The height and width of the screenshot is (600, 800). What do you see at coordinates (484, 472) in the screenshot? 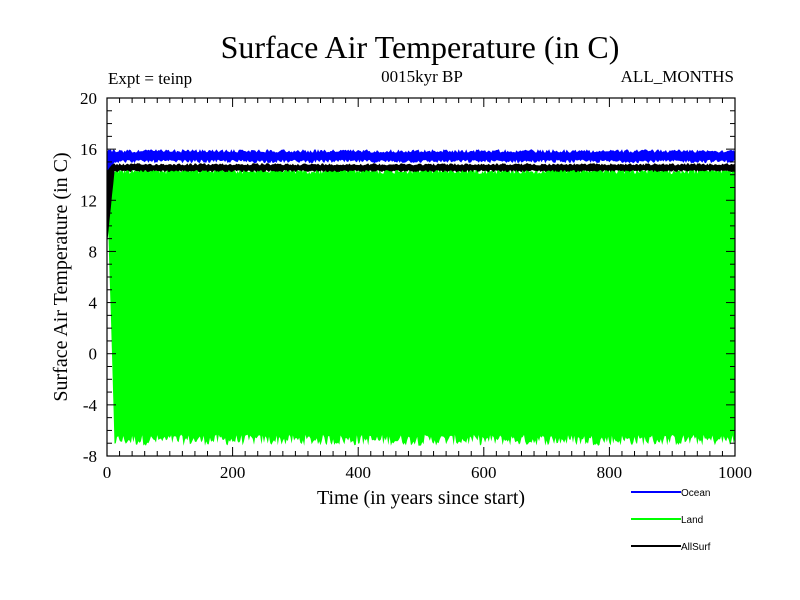
I see `x-tick-label: 600` at bounding box center [484, 472].